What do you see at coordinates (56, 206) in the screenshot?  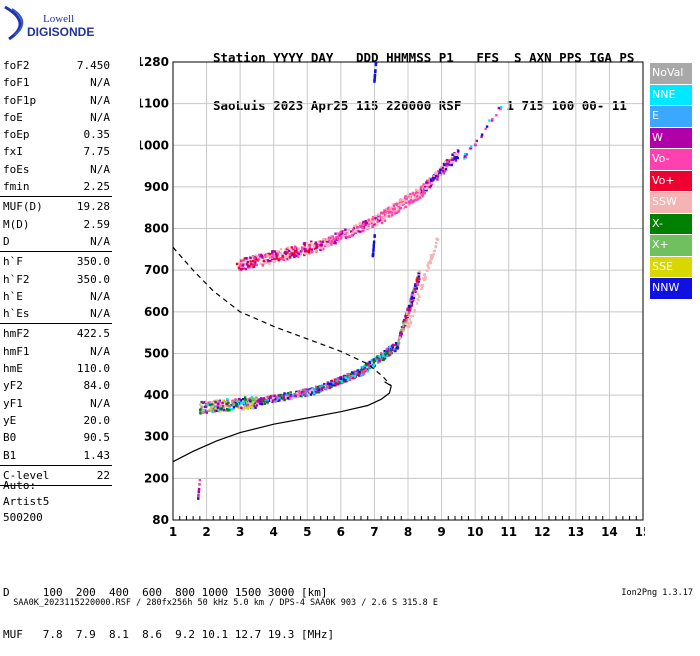 I see `param-row: MUF(D) 19.28` at bounding box center [56, 206].